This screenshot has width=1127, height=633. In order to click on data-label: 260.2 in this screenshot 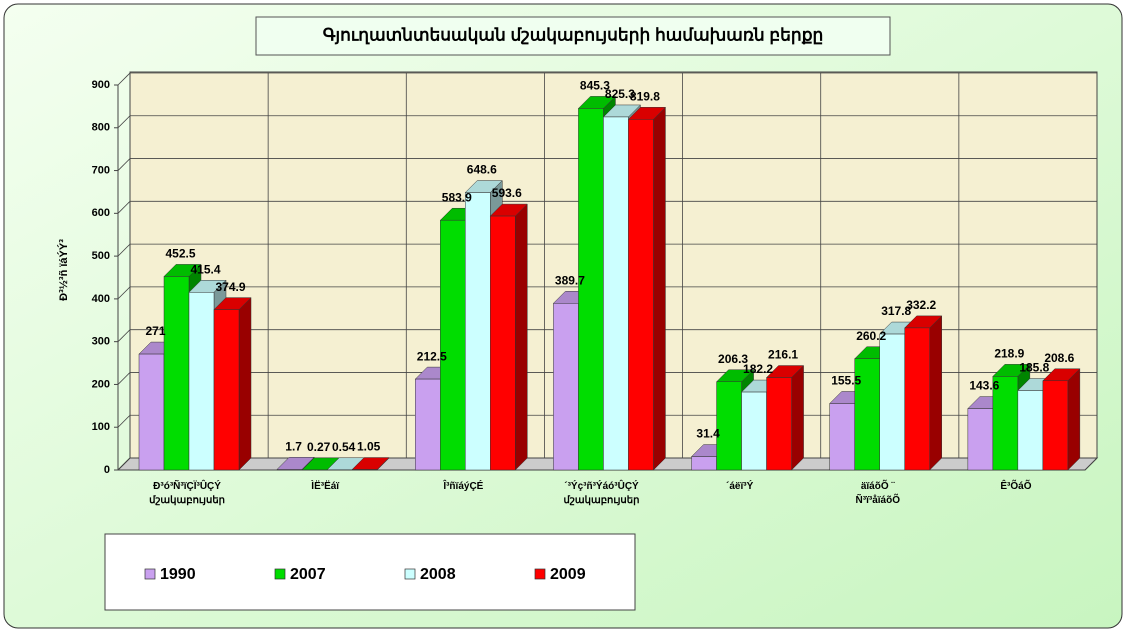, I will do `click(871, 336)`.